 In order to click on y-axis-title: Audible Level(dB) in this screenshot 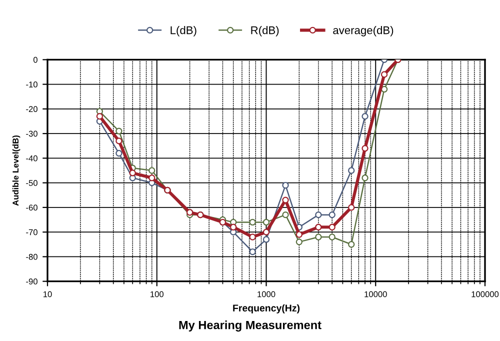, I will do `click(16, 170)`.